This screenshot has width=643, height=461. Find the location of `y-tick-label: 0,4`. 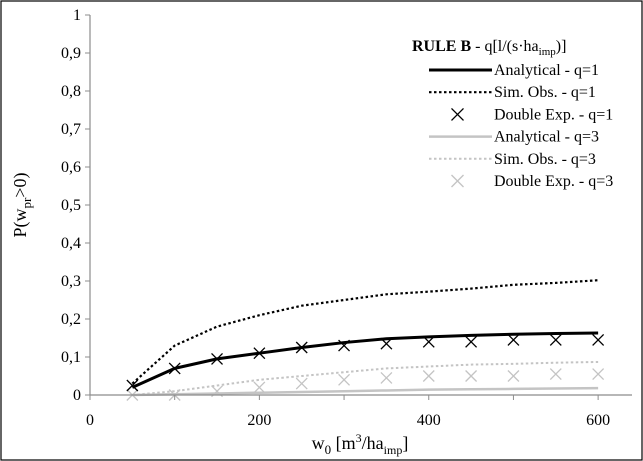

y-tick-label: 0,4 is located at coordinates (71, 243).